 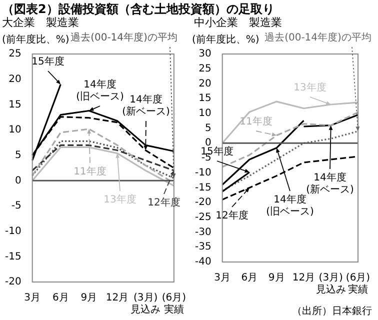 What do you see at coordinates (48, 62) in the screenshot?
I see `series-label: 15年度` at bounding box center [48, 62].